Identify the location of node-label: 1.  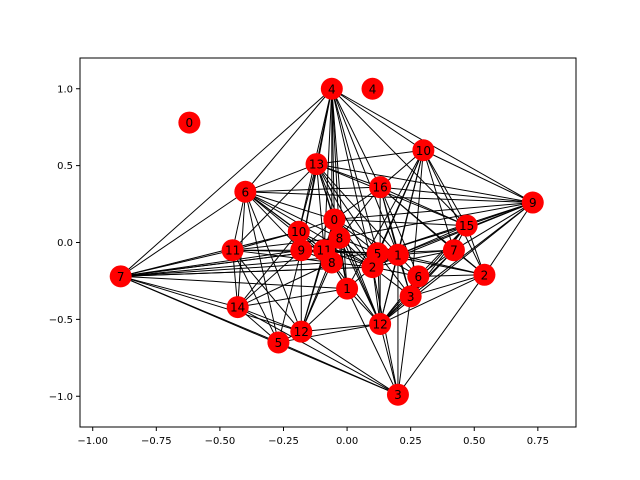
(347, 289).